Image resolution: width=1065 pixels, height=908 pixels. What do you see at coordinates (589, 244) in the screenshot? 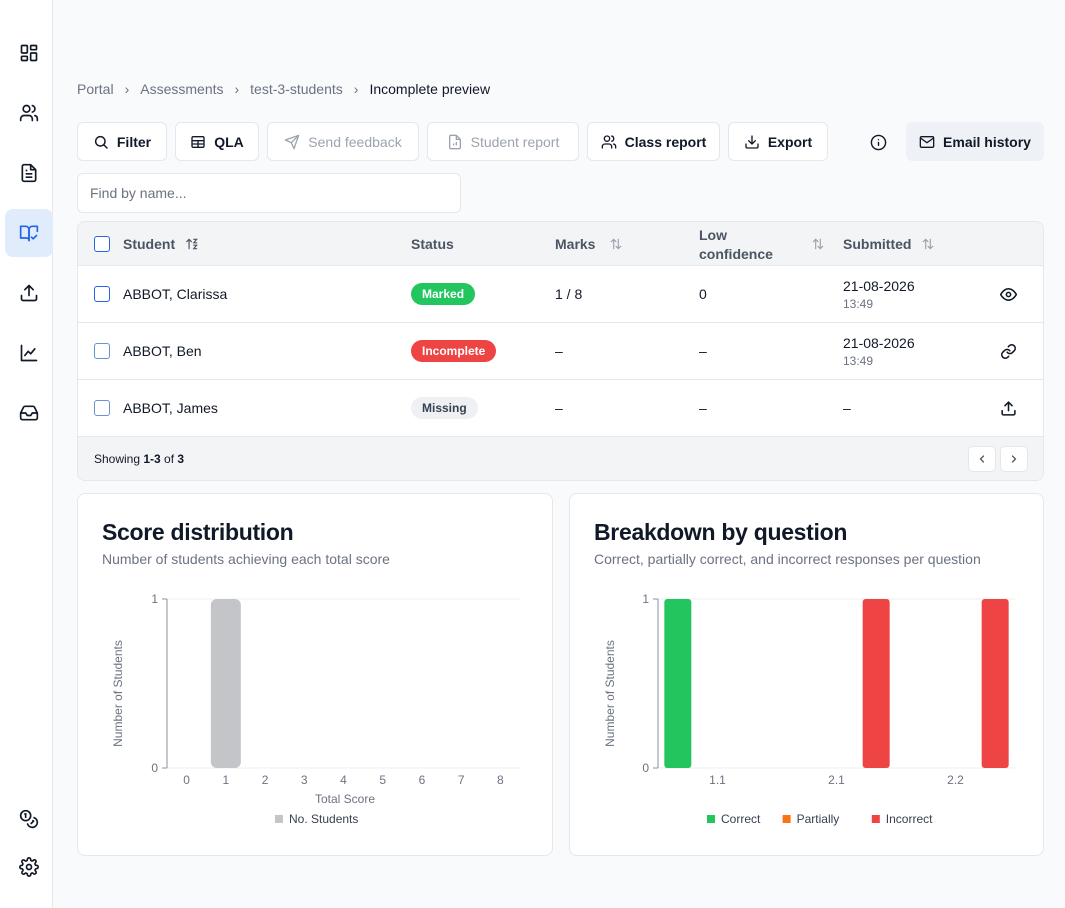
I see `column-marks: Marks` at bounding box center [589, 244].